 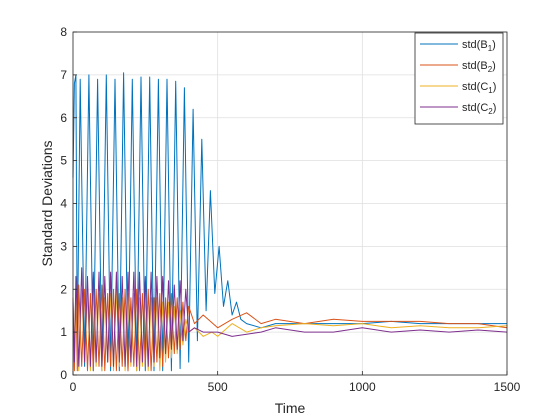 What do you see at coordinates (479, 88) in the screenshot?
I see `legend-label: std(C1)` at bounding box center [479, 88].